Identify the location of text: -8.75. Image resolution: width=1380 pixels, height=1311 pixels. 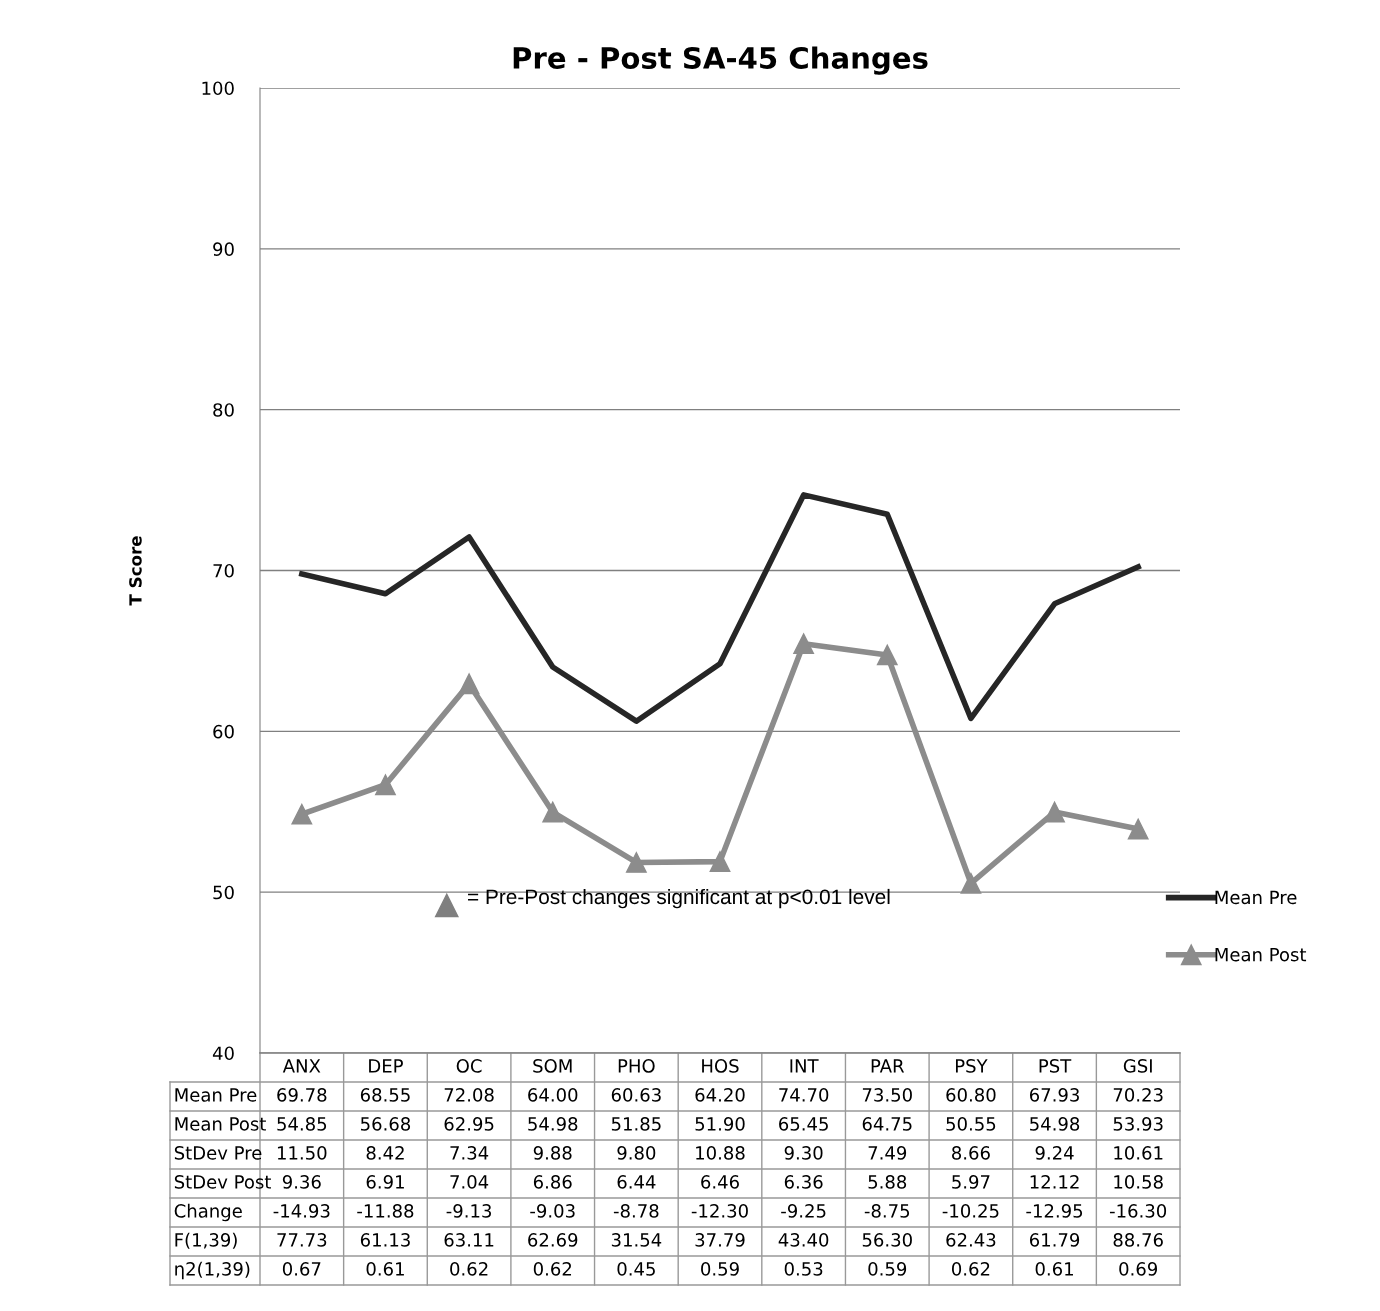
(887, 1211).